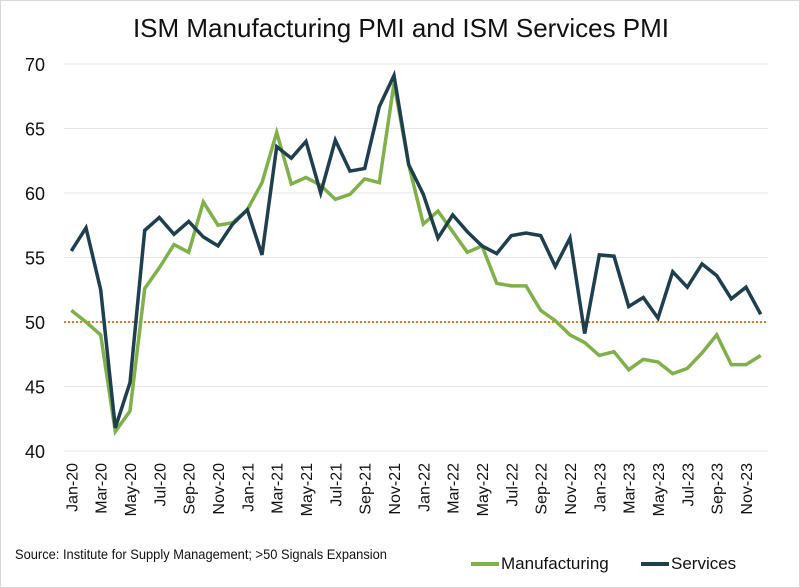 Image resolution: width=800 pixels, height=588 pixels. I want to click on x-tick-label: Jan-21, so click(248, 487).